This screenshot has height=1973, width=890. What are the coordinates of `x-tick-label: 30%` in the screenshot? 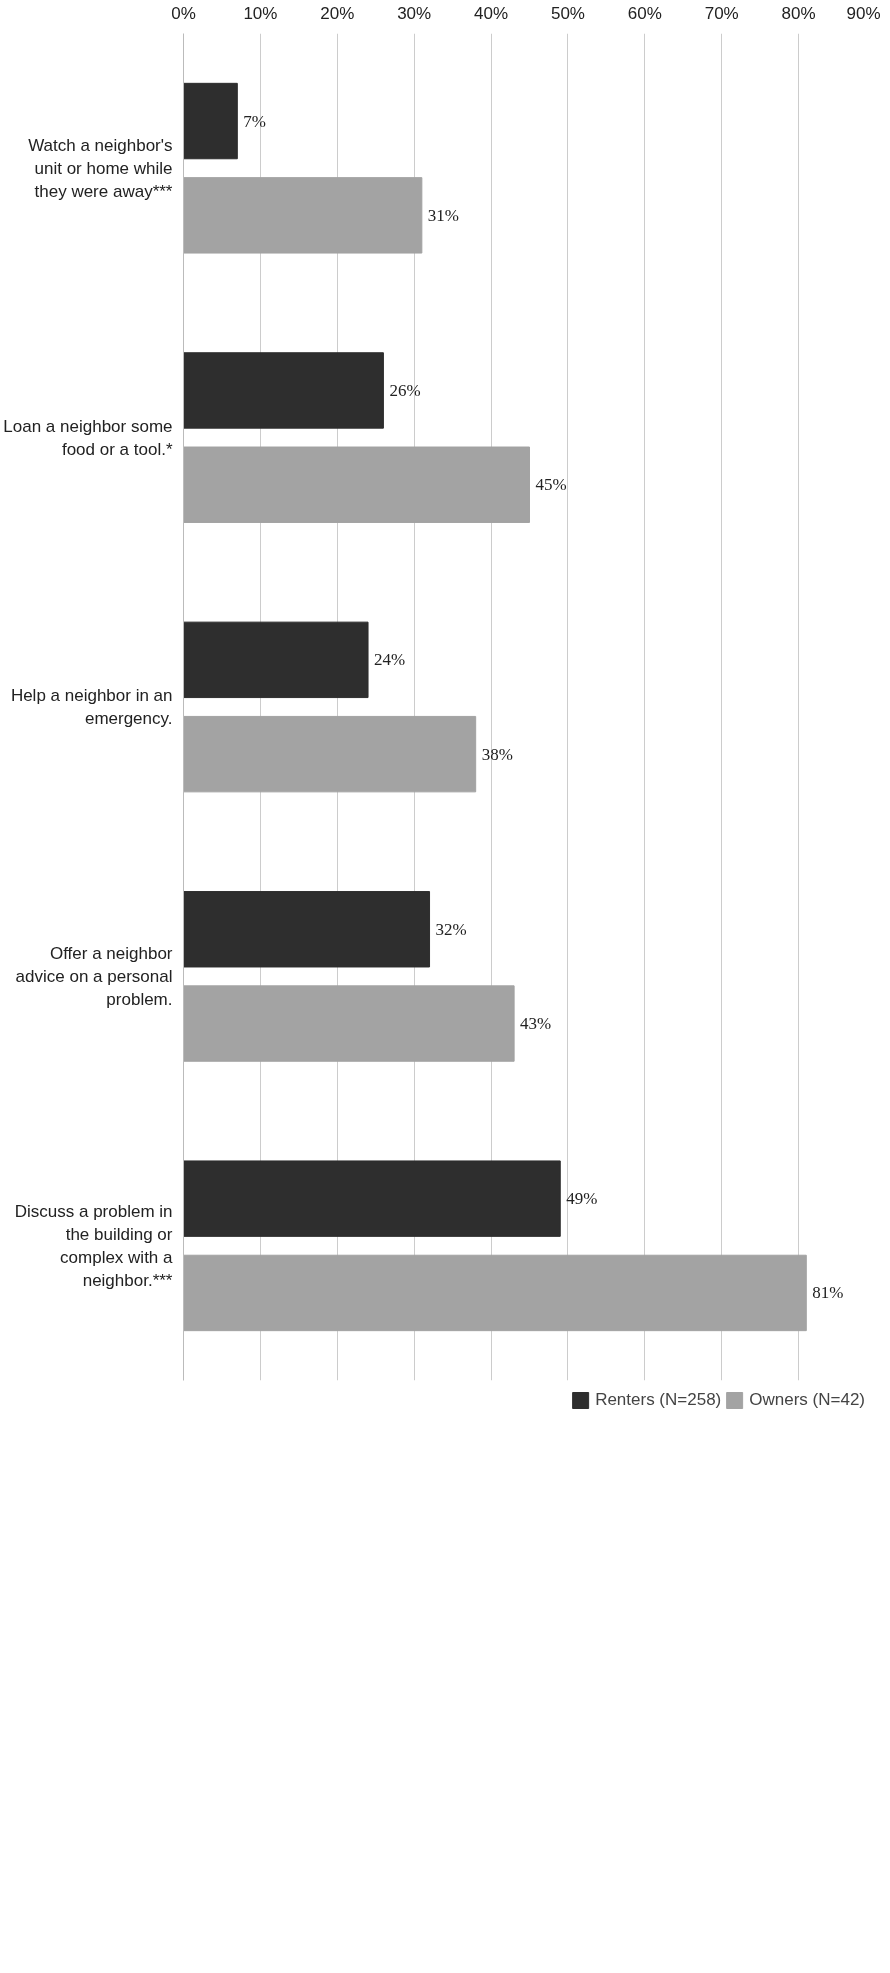 It's located at (414, 13).